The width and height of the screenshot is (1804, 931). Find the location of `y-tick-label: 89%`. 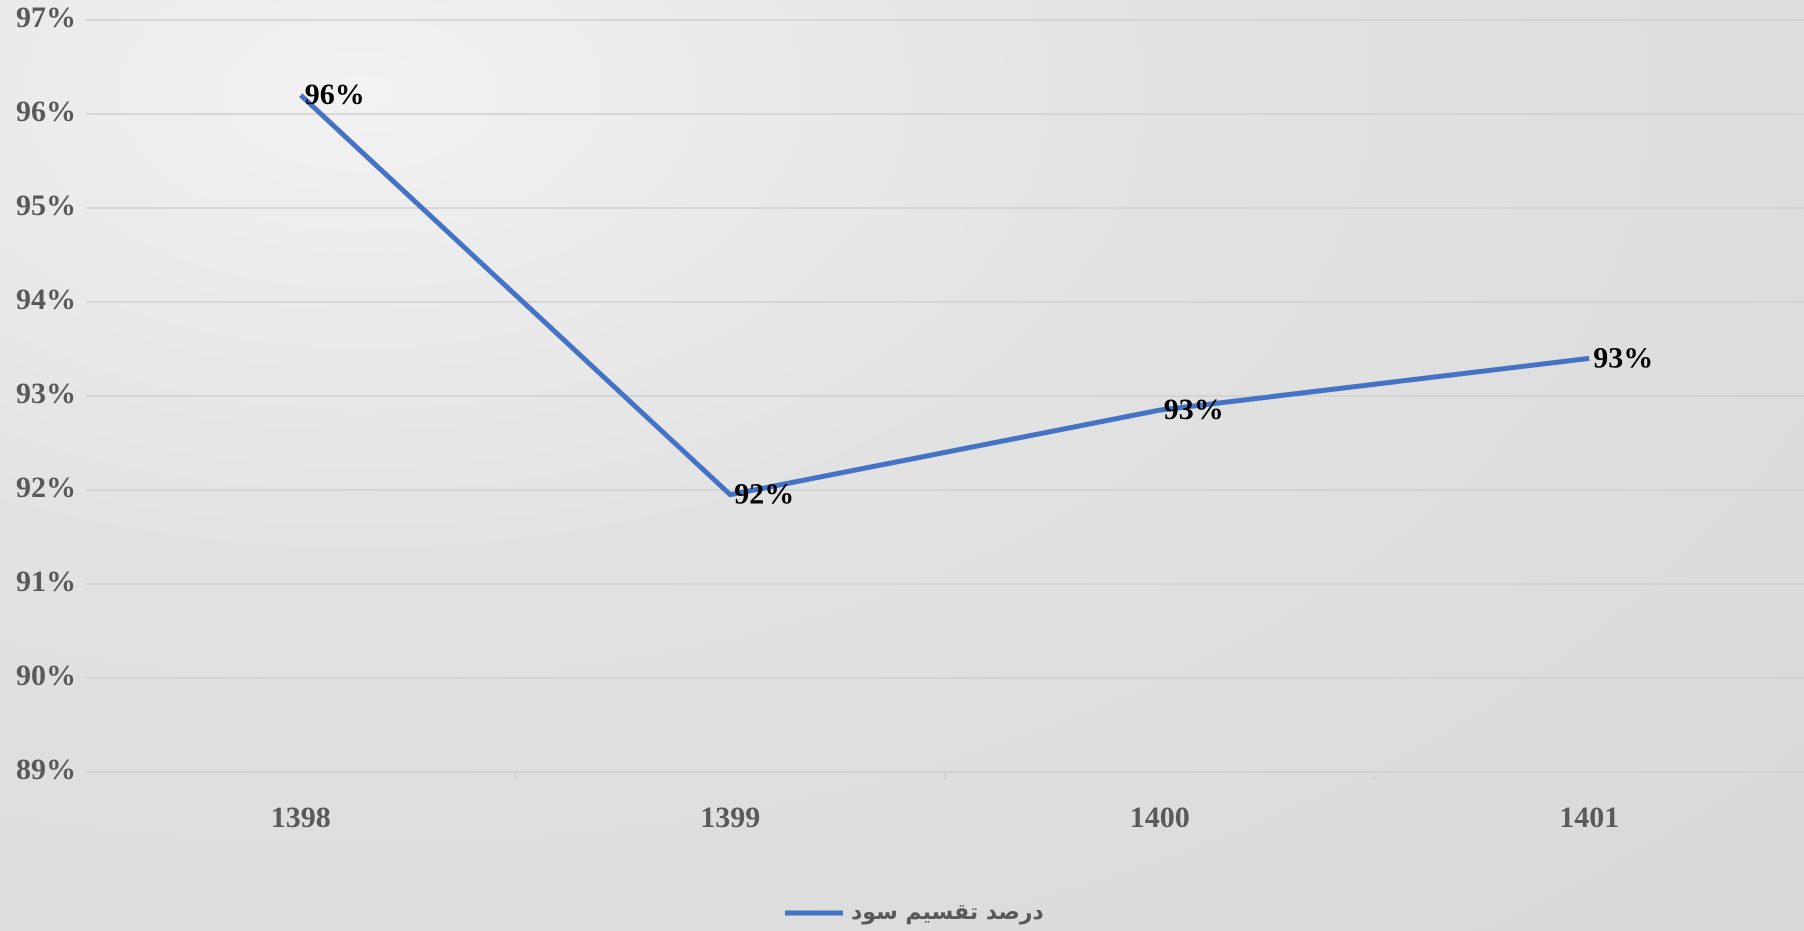

y-tick-label: 89% is located at coordinates (46, 769).